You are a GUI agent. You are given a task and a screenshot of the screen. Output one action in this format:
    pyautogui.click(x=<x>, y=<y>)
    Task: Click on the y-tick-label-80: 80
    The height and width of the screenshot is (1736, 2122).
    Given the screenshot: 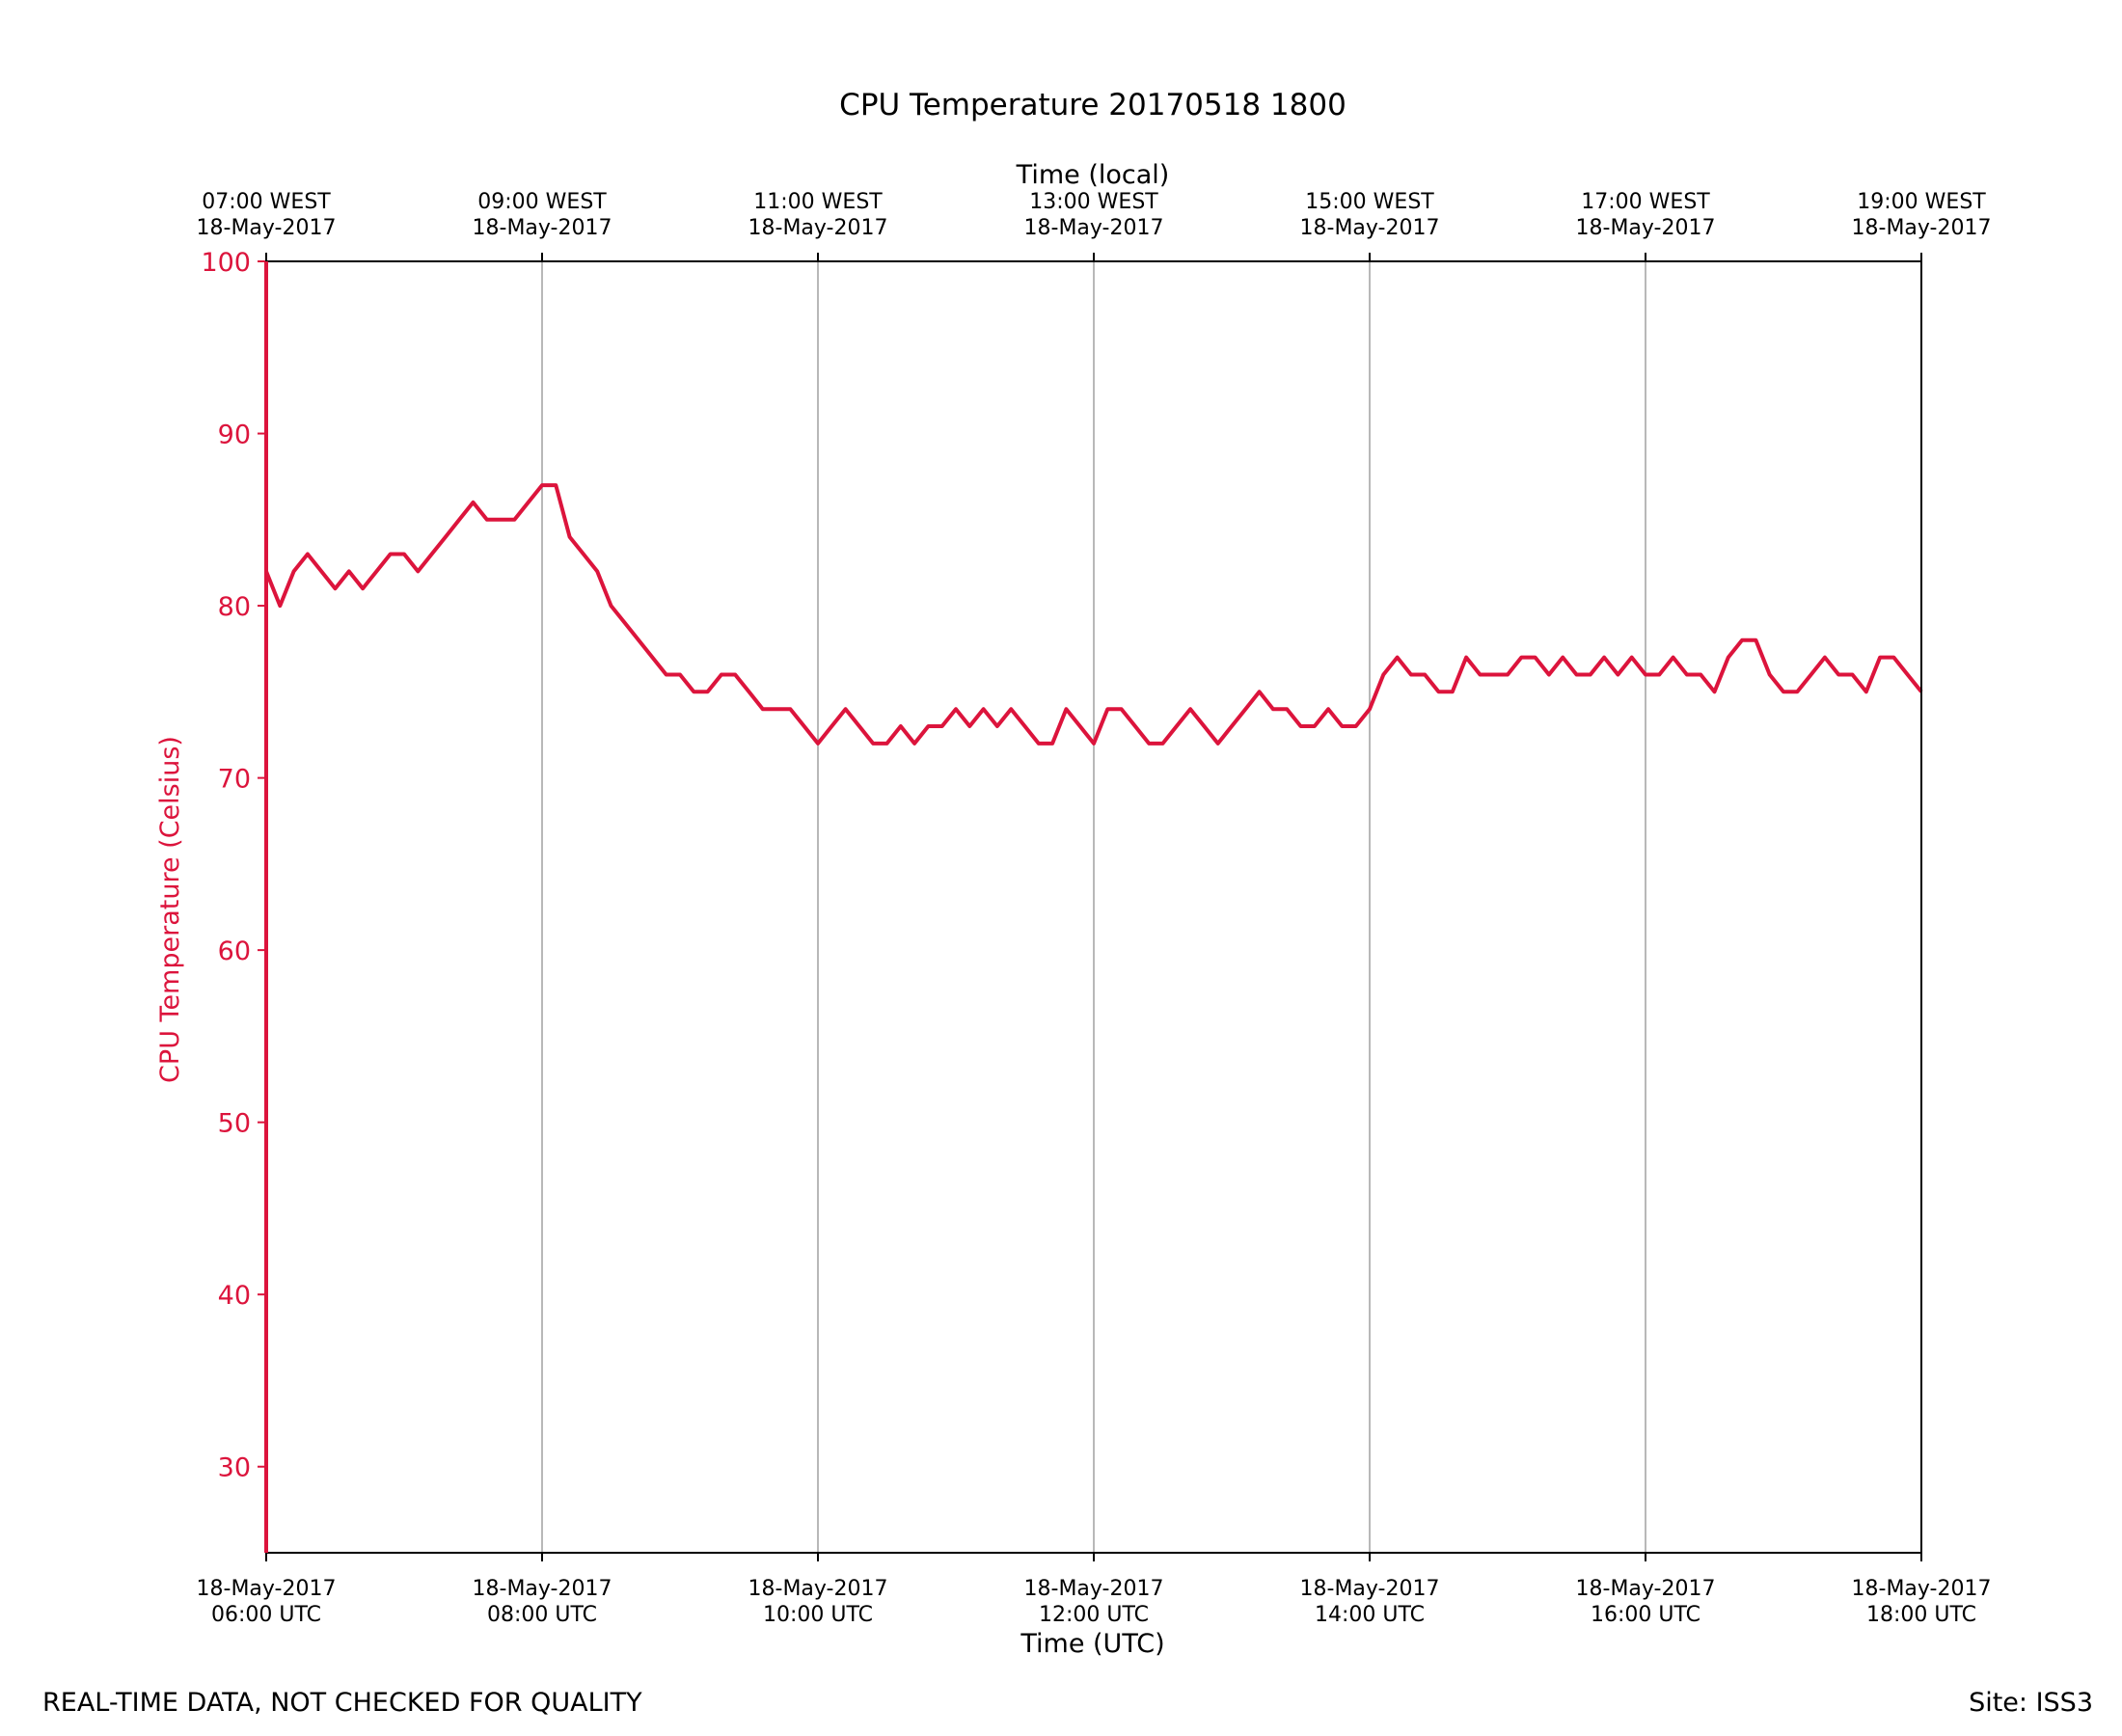 What is the action you would take?
    pyautogui.click(x=235, y=607)
    